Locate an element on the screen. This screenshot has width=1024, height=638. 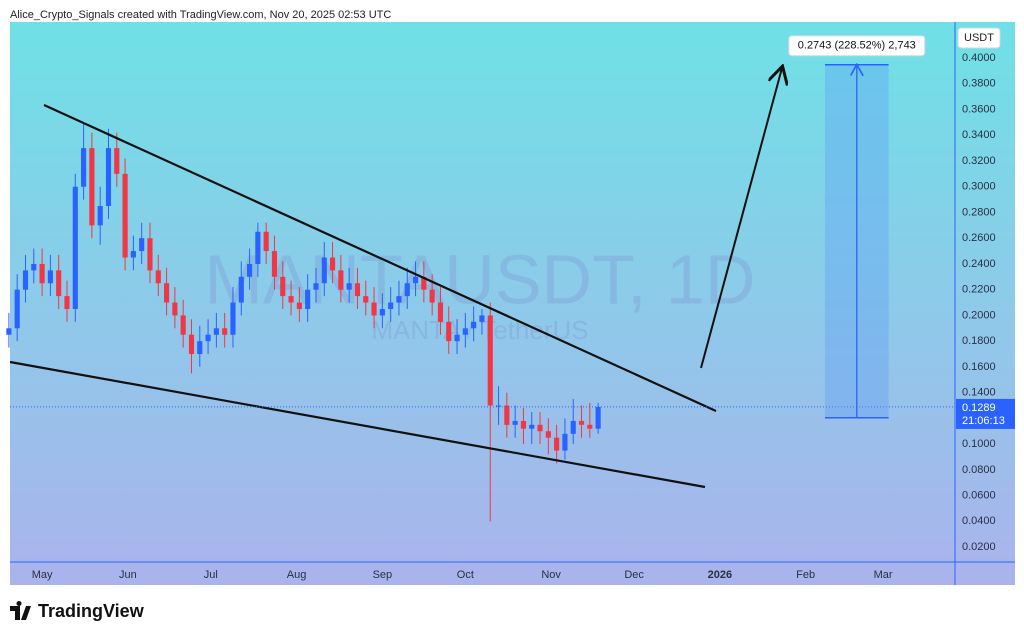
y-tick-label: 0.2400 is located at coordinates (979, 264).